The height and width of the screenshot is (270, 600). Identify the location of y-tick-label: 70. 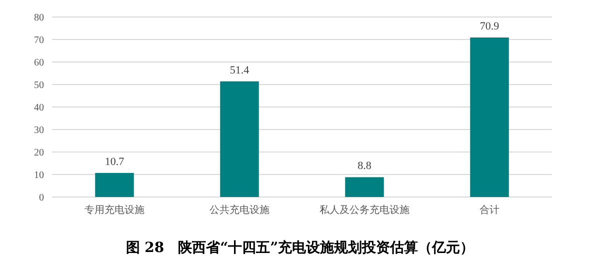
(39, 40).